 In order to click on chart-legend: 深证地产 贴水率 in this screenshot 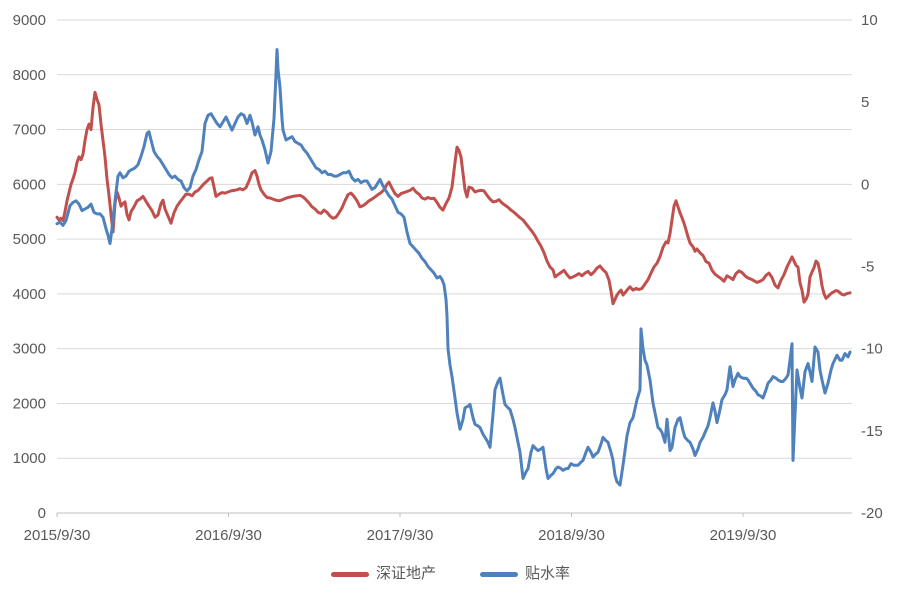, I will do `click(450, 574)`.